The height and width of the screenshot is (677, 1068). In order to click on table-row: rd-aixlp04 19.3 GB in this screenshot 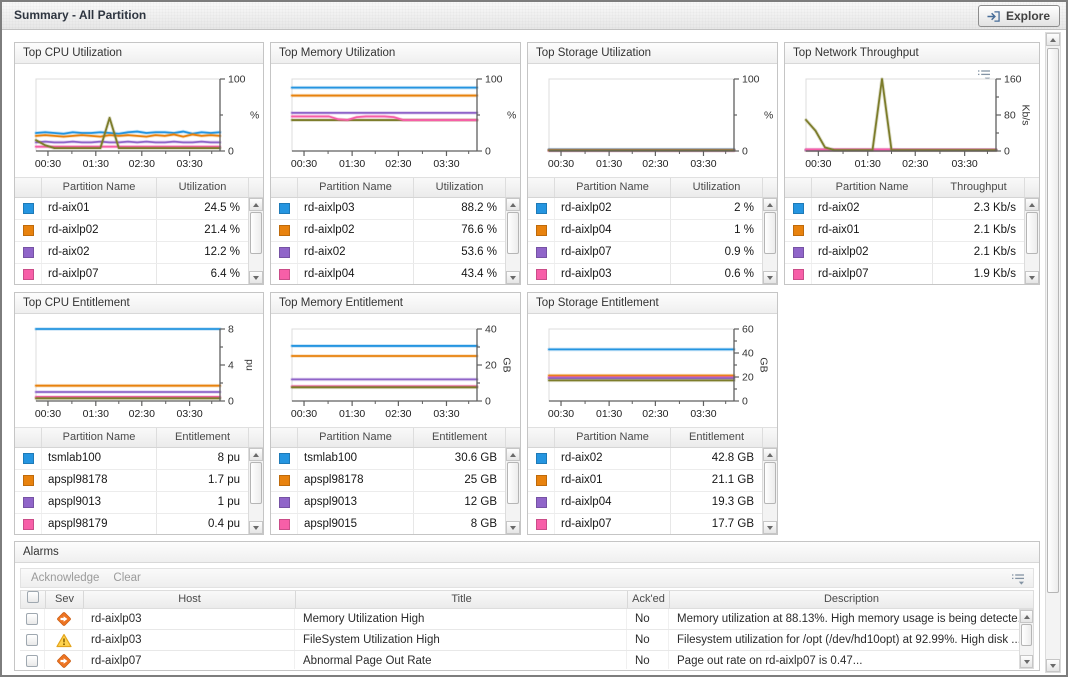, I will do `click(645, 503)`.